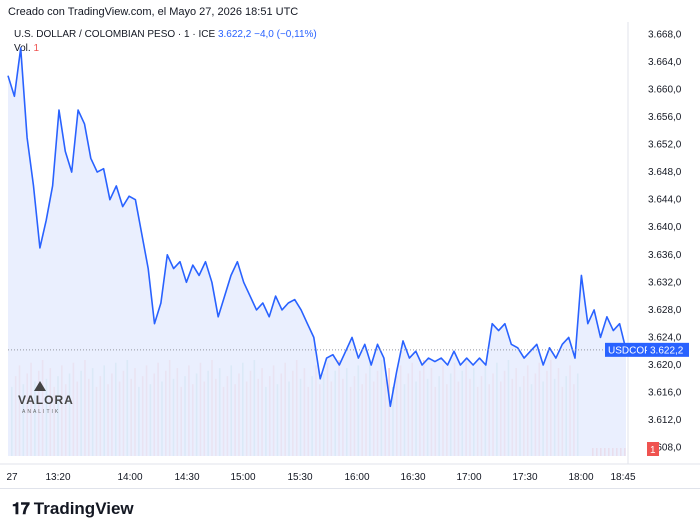  I want to click on y-tick-label: 3.648,0, so click(665, 172).